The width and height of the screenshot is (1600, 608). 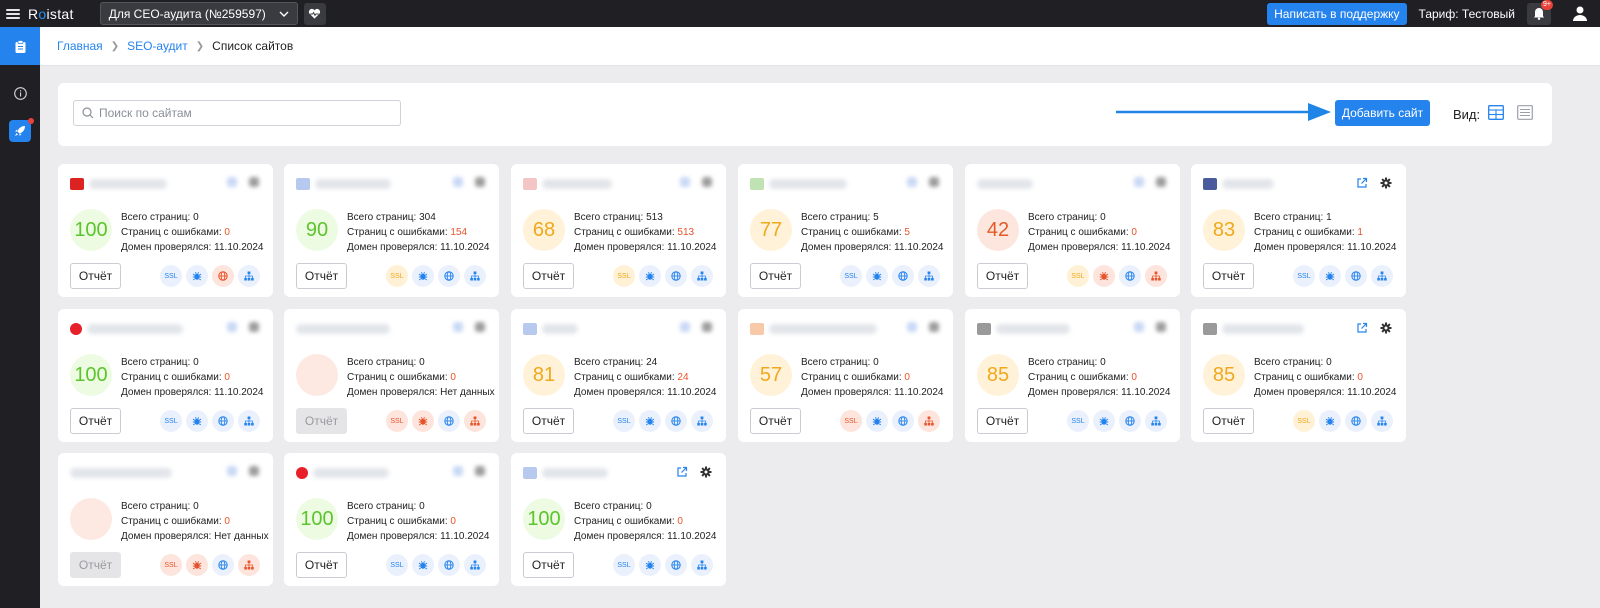 What do you see at coordinates (80, 46) in the screenshot?
I see `breadcrumb-home: Главная` at bounding box center [80, 46].